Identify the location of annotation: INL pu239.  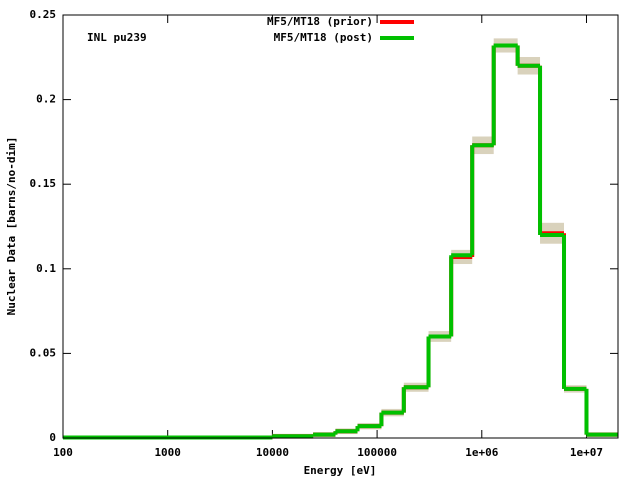
(117, 37).